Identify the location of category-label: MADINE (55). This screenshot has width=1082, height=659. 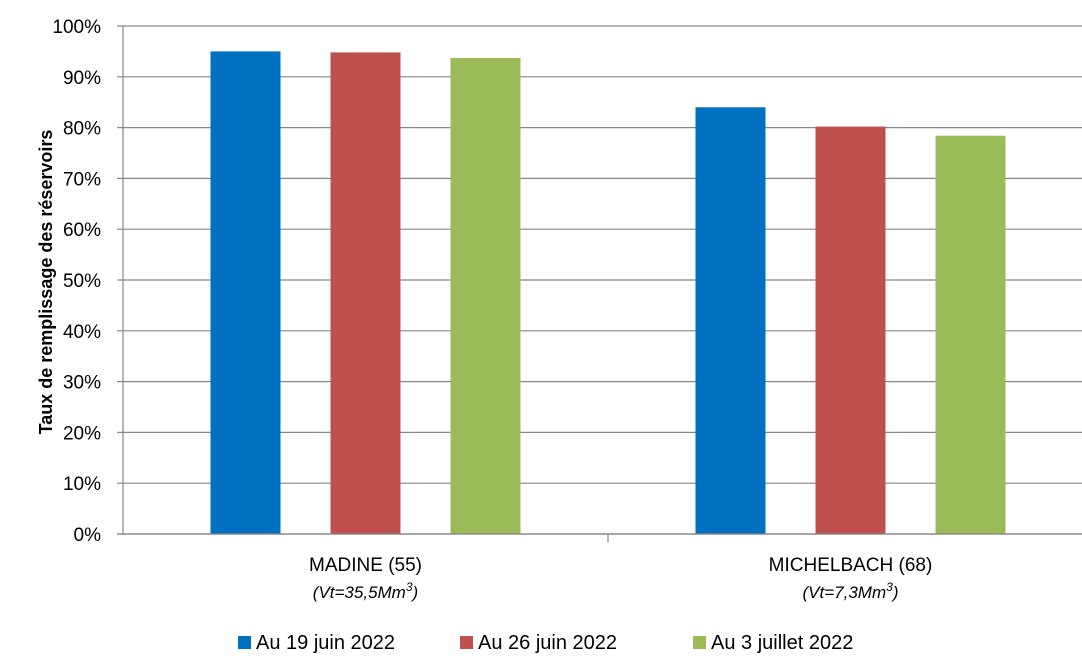
(365, 565).